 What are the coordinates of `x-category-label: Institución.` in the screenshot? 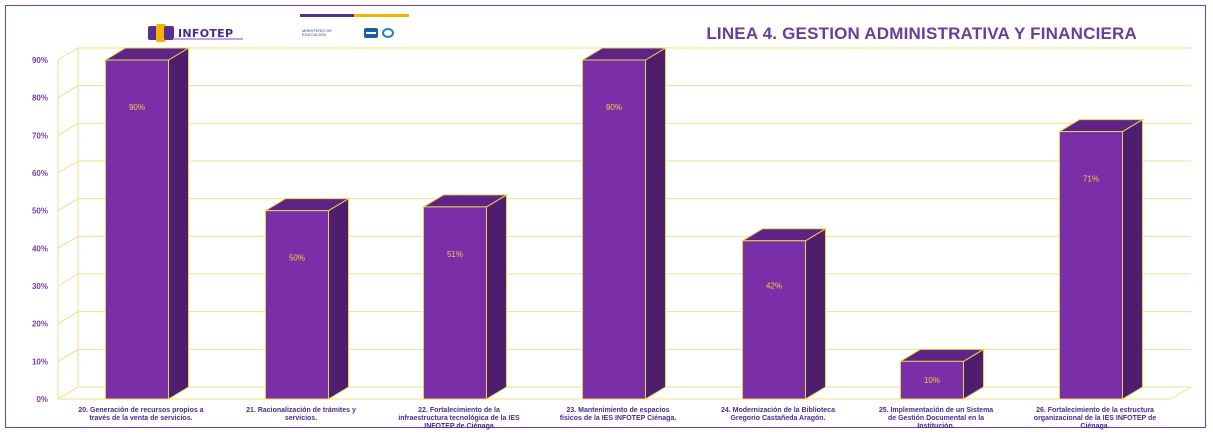 It's located at (935, 426).